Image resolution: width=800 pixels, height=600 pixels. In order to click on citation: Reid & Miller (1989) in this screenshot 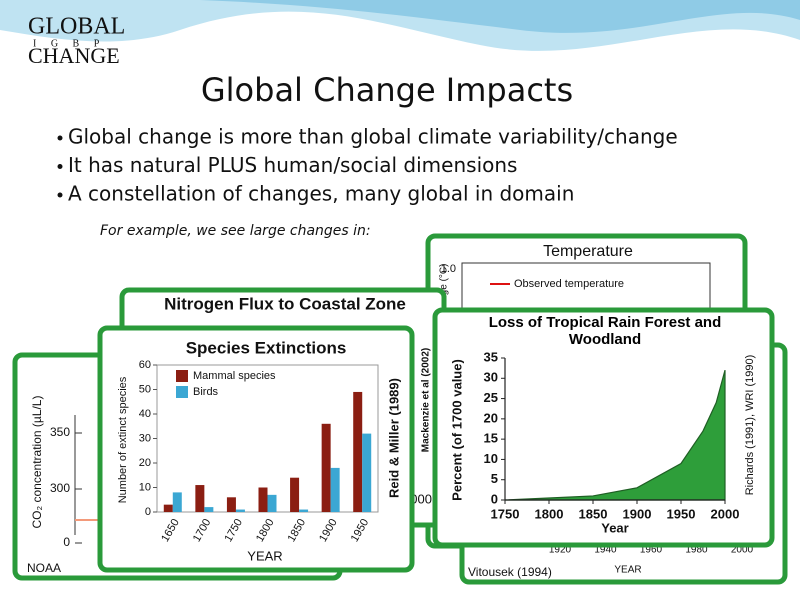, I will do `click(393, 438)`.